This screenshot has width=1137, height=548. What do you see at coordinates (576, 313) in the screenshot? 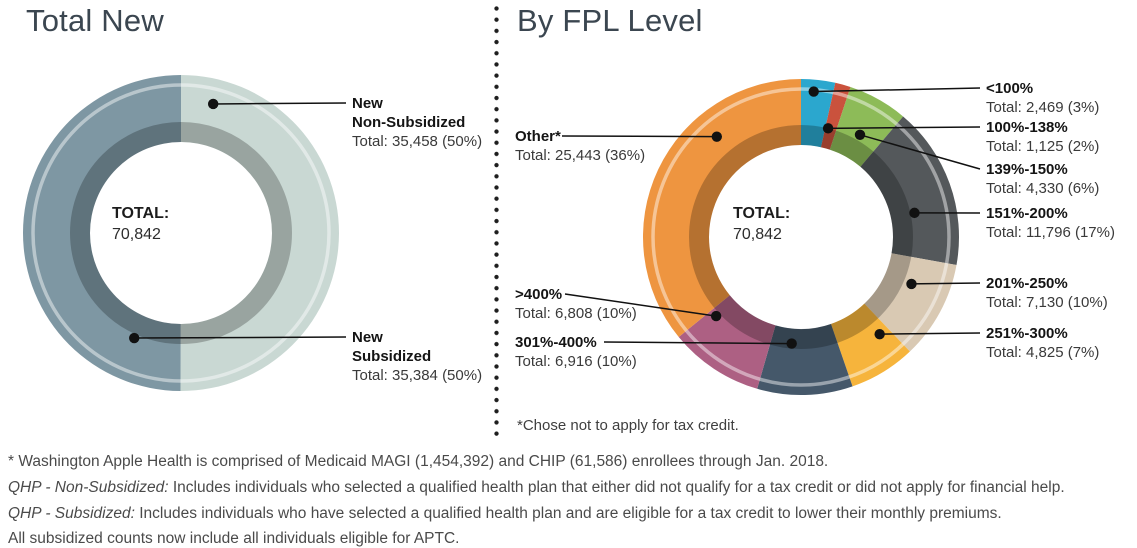
I see `segment-total: Total: 6,808 (10%)` at bounding box center [576, 313].